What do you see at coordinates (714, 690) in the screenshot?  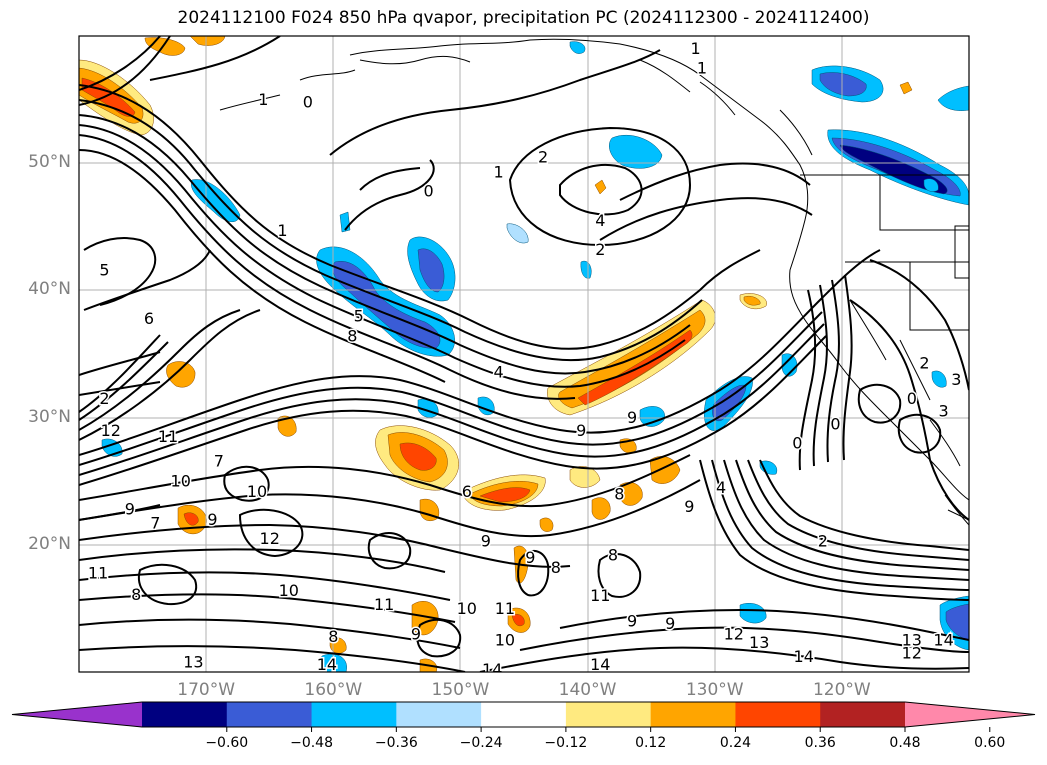 I see `lon-tick-label: 130°W` at bounding box center [714, 690].